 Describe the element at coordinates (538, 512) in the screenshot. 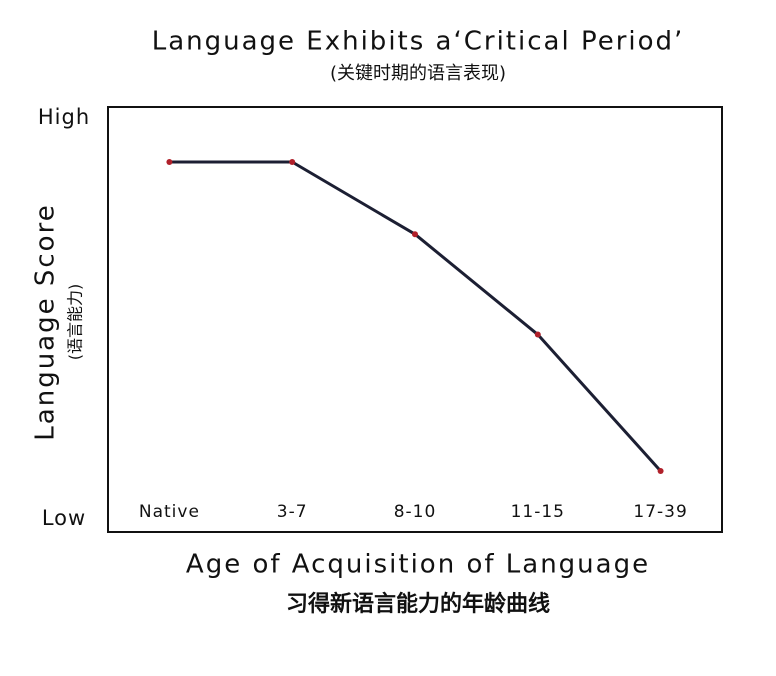

I see `x-tick-label: 11-15` at that location.